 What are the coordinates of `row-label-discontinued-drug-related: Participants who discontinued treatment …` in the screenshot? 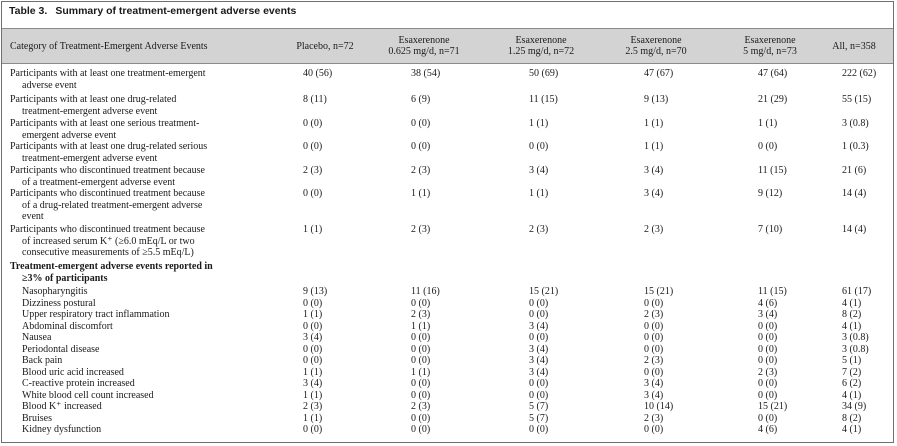 It's located at (107, 205).